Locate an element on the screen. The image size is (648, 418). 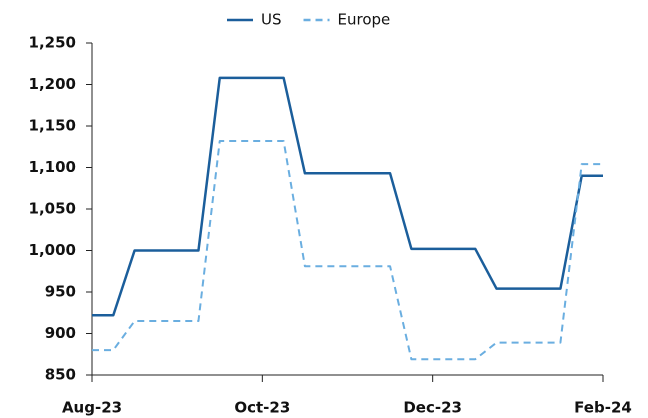
legend-label: US is located at coordinates (271, 20).